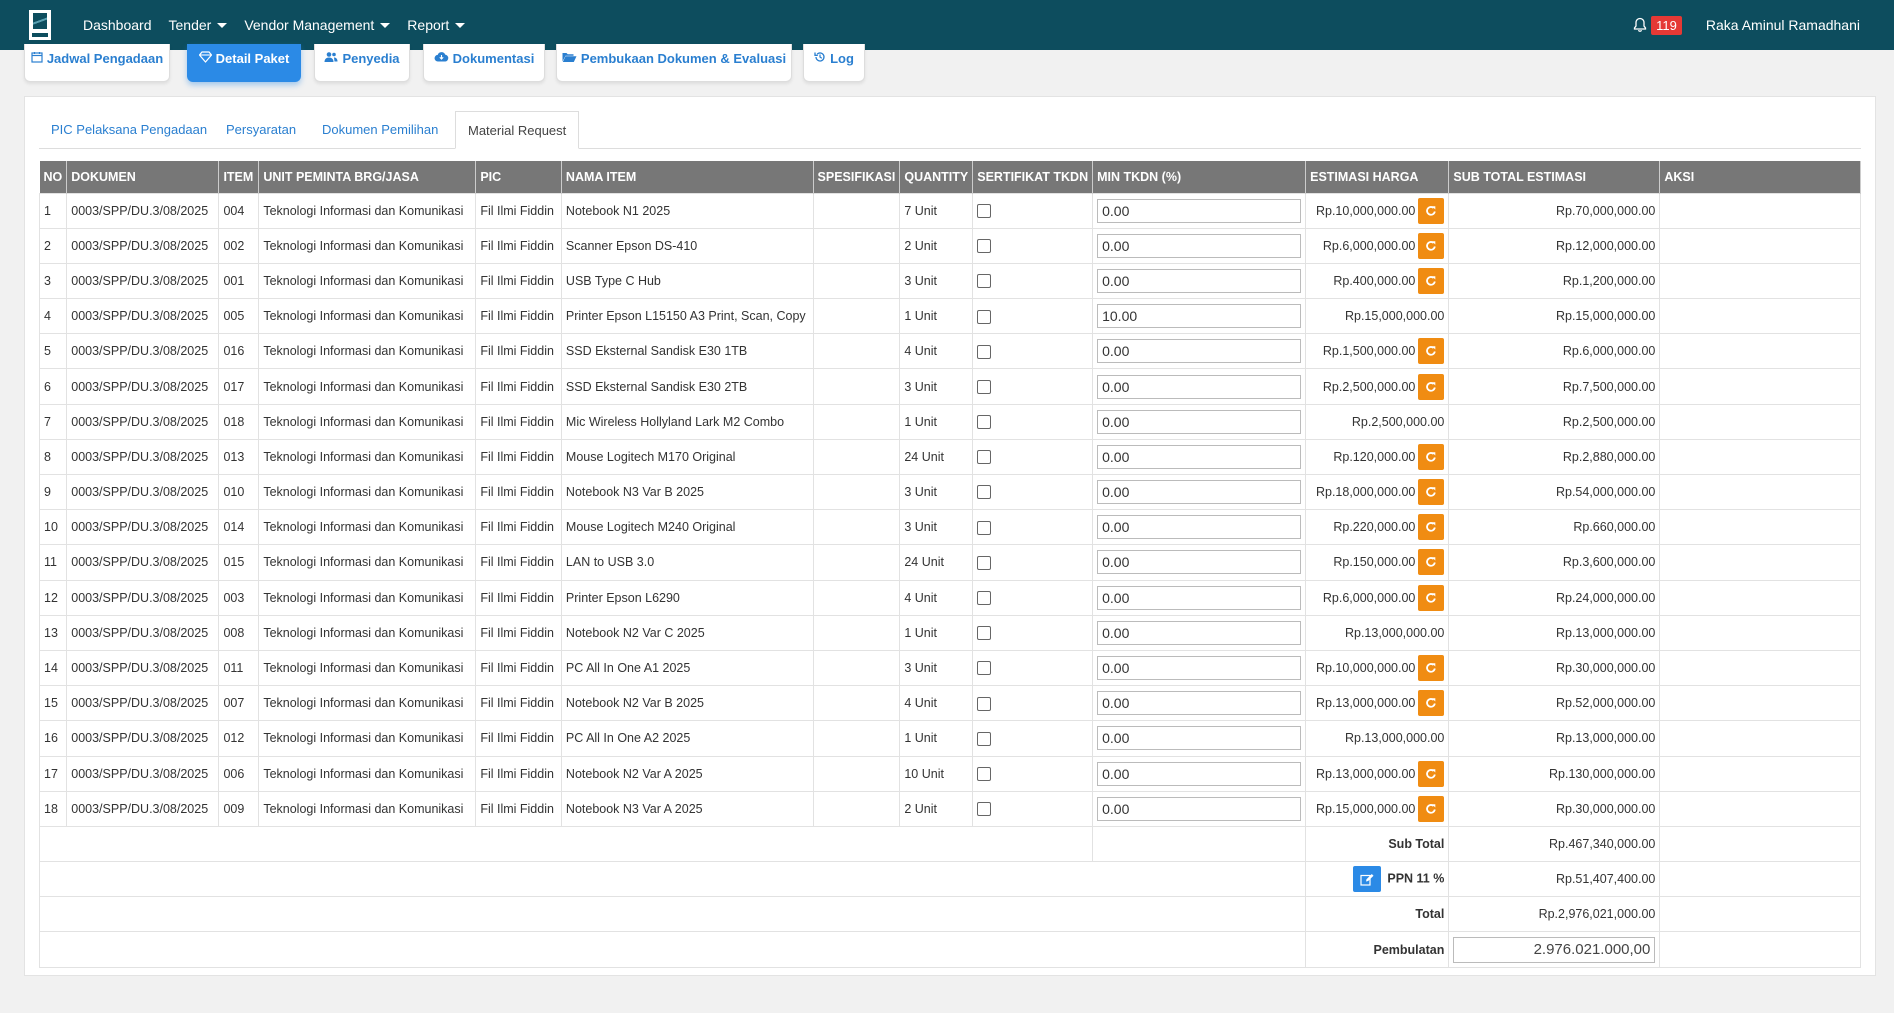 Image resolution: width=1894 pixels, height=1013 pixels. I want to click on cell-sub-total-estimasi: Rp.70,000,000.00, so click(1554, 210).